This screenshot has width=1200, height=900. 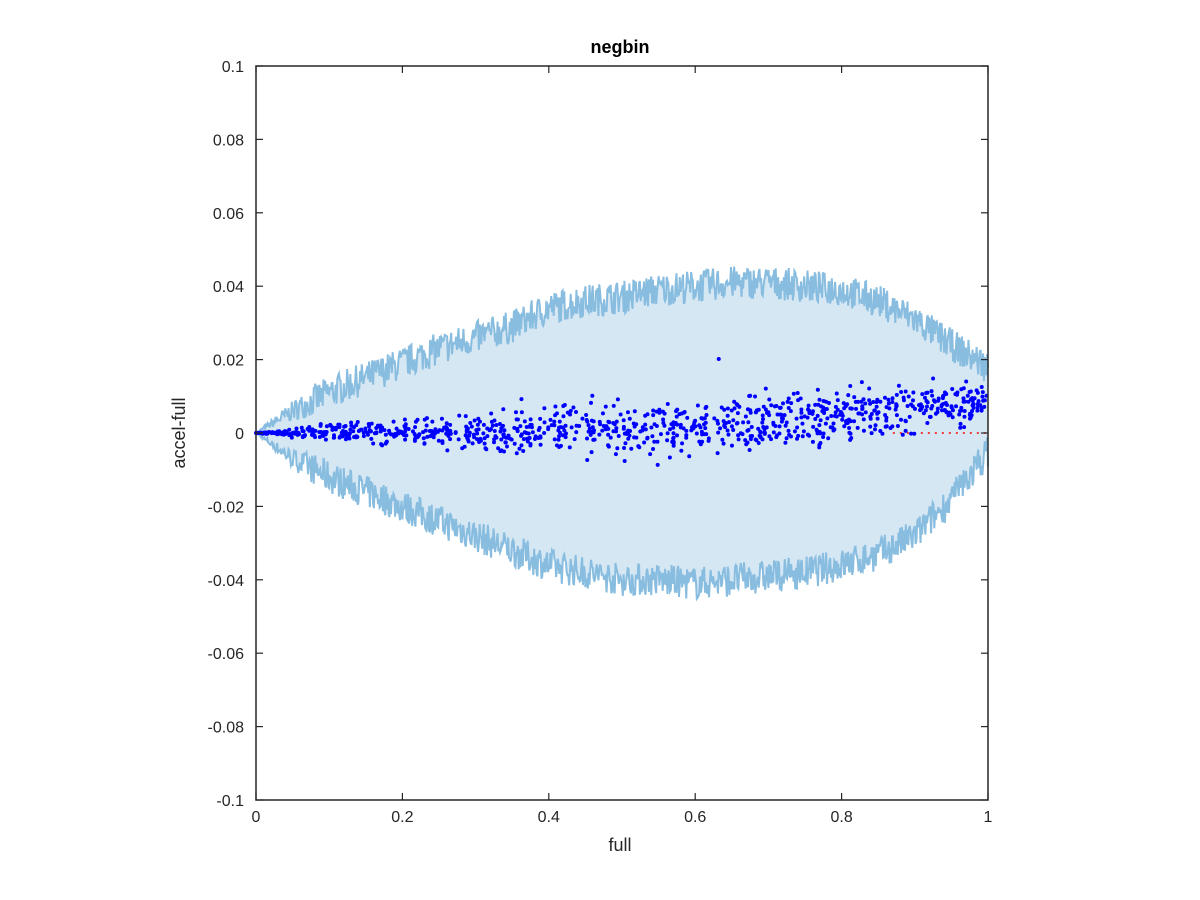 I want to click on chart-title: negbin, so click(x=620, y=47).